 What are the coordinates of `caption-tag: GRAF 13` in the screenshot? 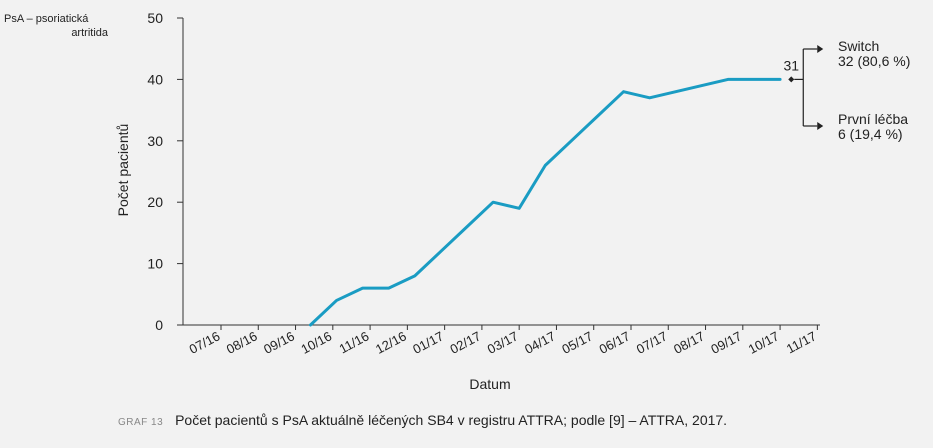 It's located at (141, 422).